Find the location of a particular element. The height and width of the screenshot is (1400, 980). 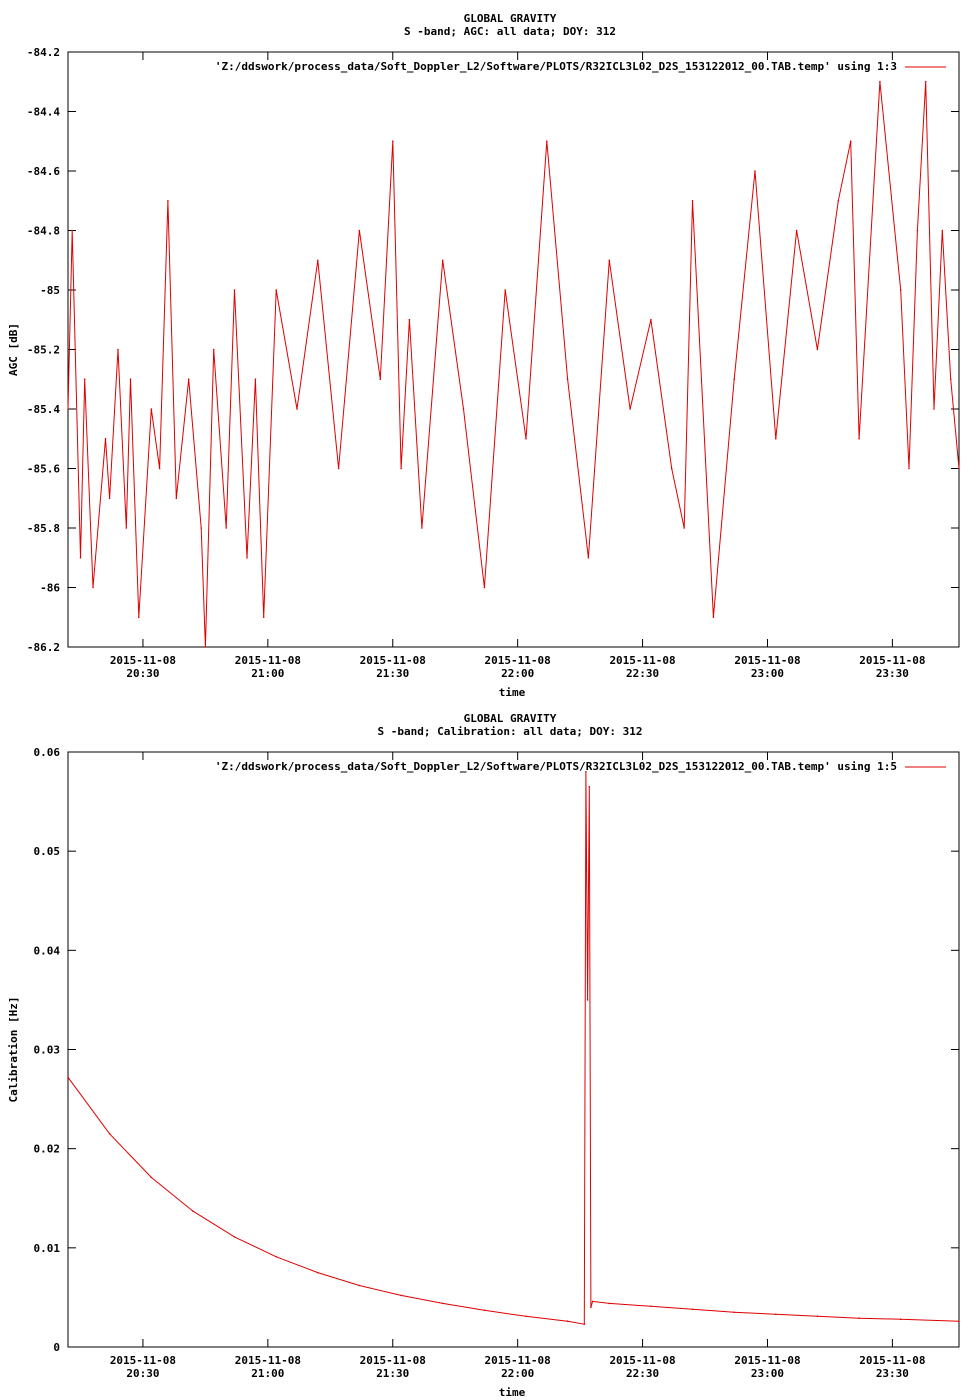

y-tick-label: 0.06 is located at coordinates (47, 752).